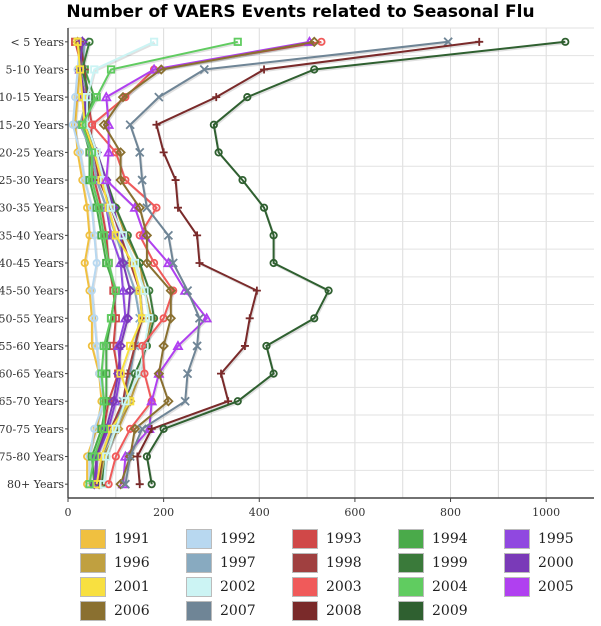 Image resolution: width=601 pixels, height=626 pixels. I want to click on y-tick-label: 30-35 Years, so click(32, 208).